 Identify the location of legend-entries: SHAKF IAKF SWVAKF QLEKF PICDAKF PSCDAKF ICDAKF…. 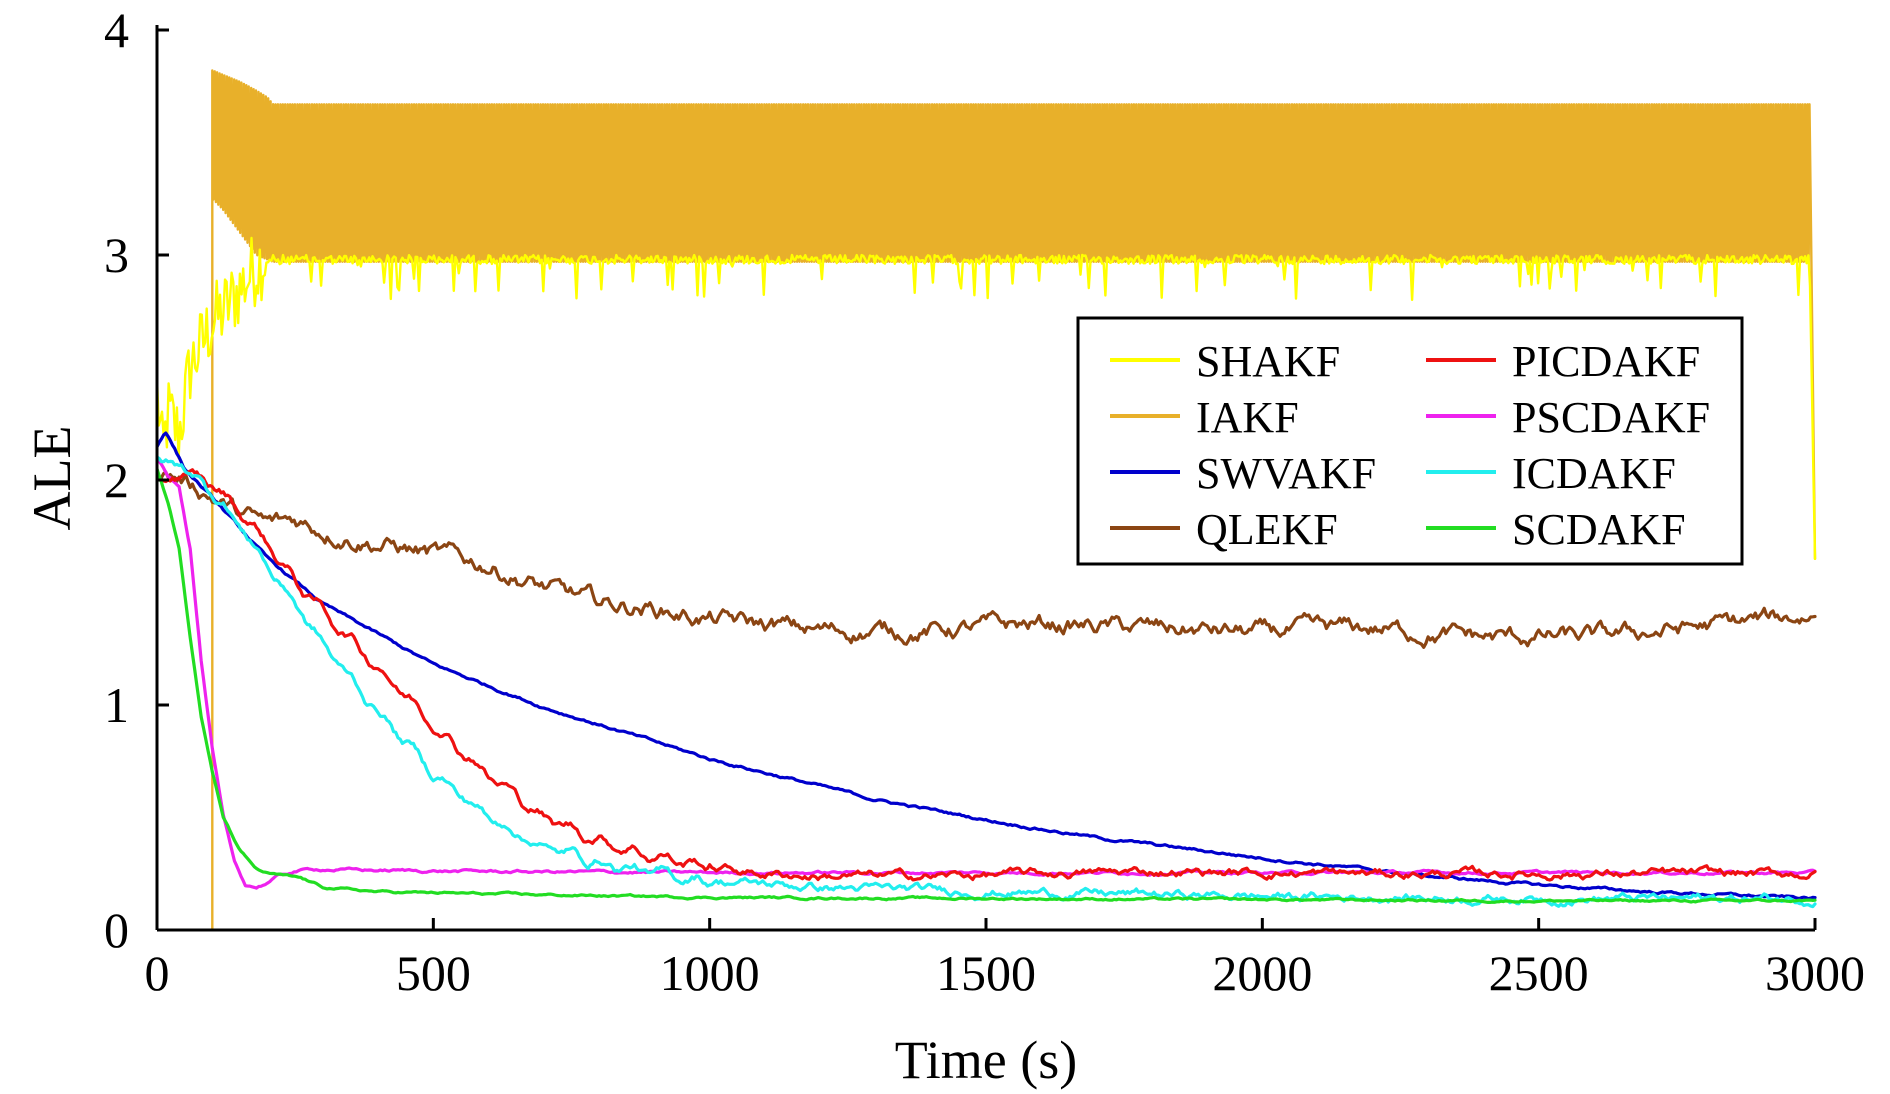
(1410, 445).